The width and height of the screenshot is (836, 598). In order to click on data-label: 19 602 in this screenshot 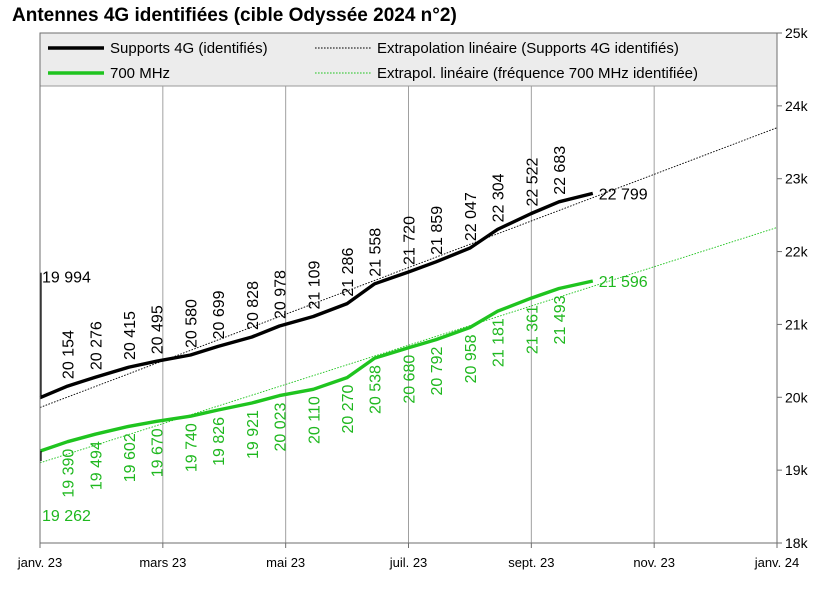, I will do `click(130, 457)`.